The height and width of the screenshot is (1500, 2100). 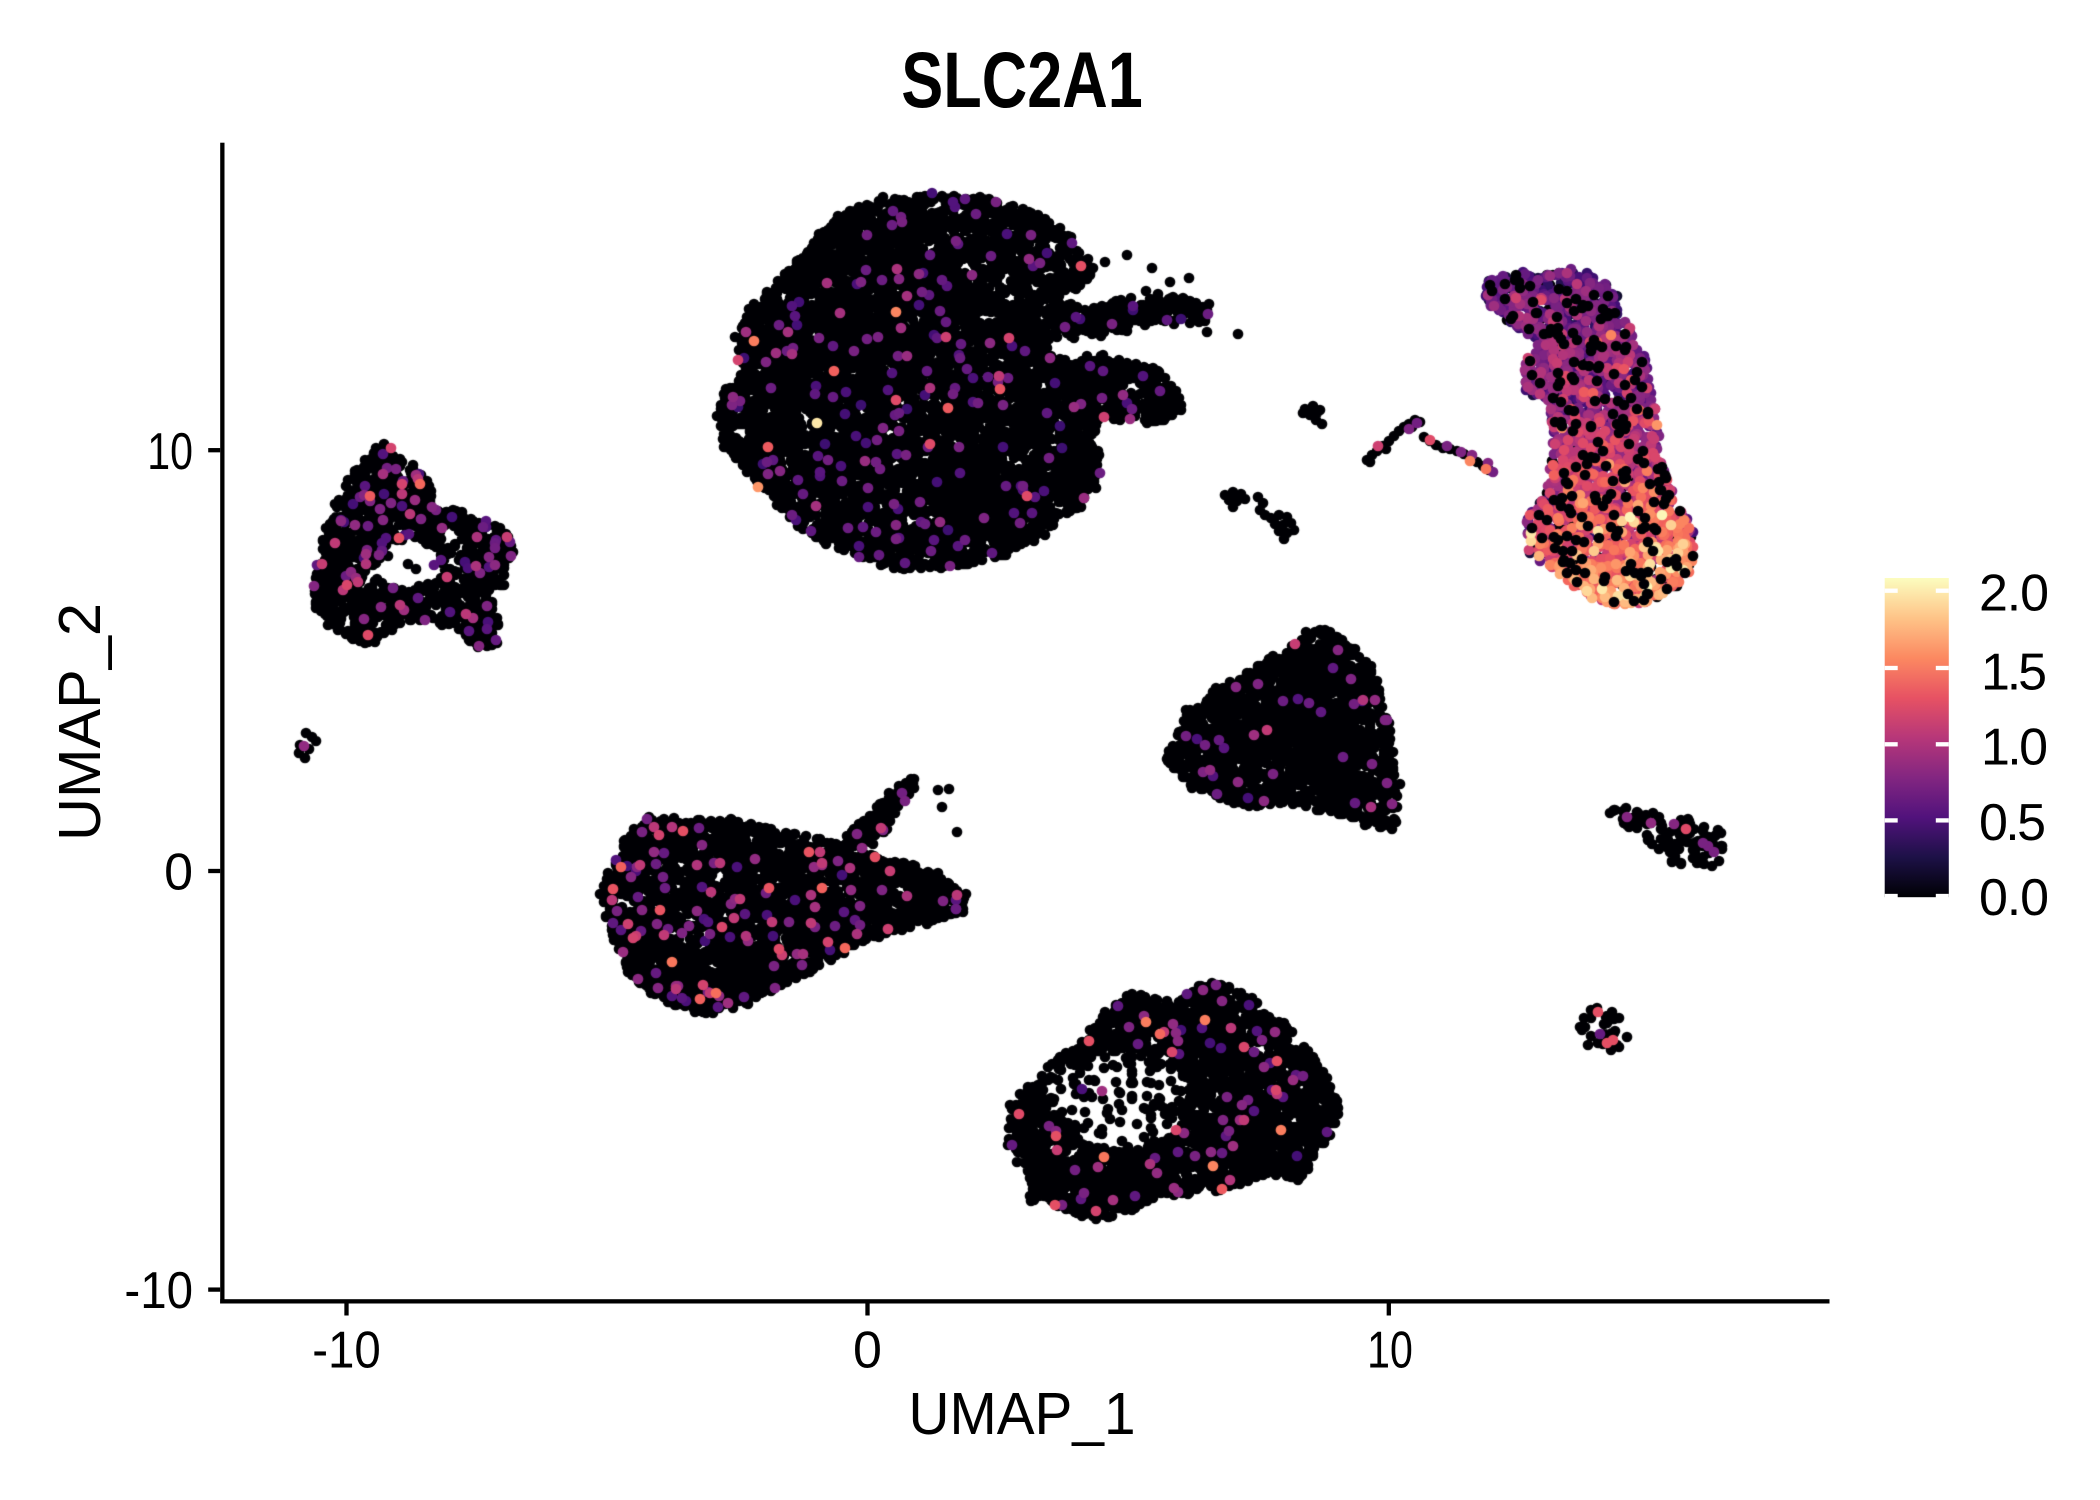 What do you see at coordinates (2014, 748) in the screenshot?
I see `svg-text: 1.0` at bounding box center [2014, 748].